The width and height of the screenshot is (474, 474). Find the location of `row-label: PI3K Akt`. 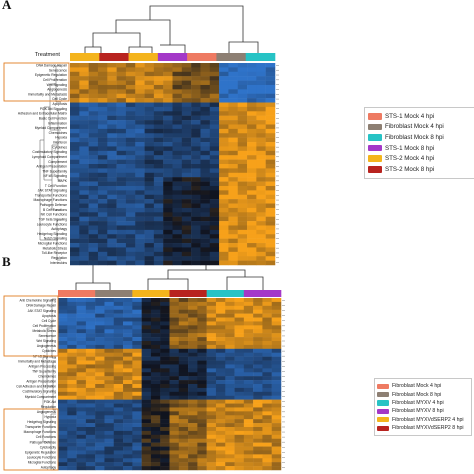

row-label: PI3K Akt is located at coordinates (50, 402).